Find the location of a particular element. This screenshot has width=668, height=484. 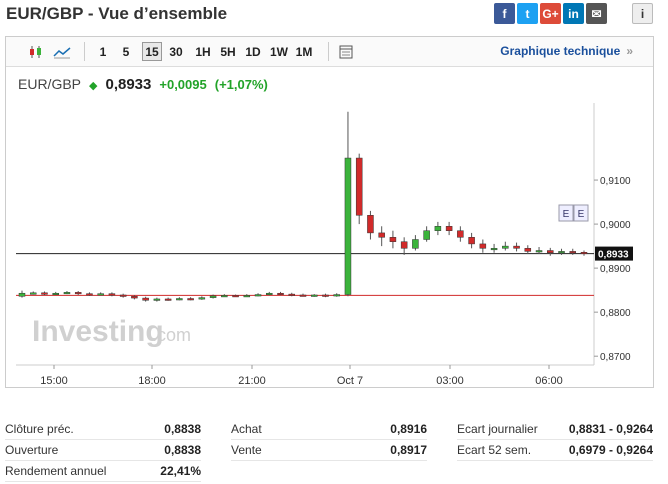

toolbar-divider is located at coordinates (84, 51).